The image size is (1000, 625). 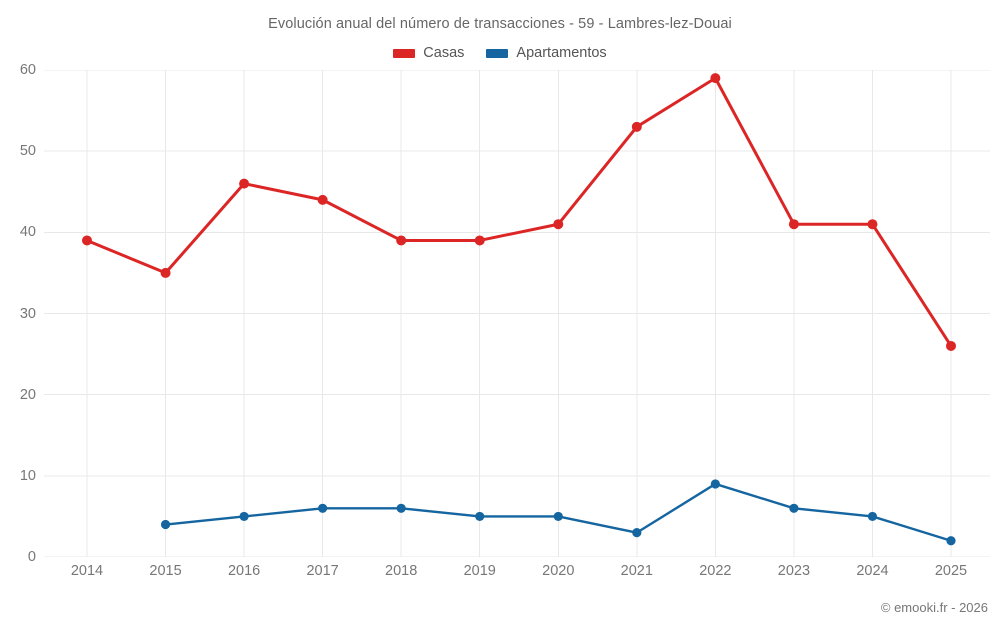 I want to click on x-axis-tick-label: 2021, so click(x=636, y=571).